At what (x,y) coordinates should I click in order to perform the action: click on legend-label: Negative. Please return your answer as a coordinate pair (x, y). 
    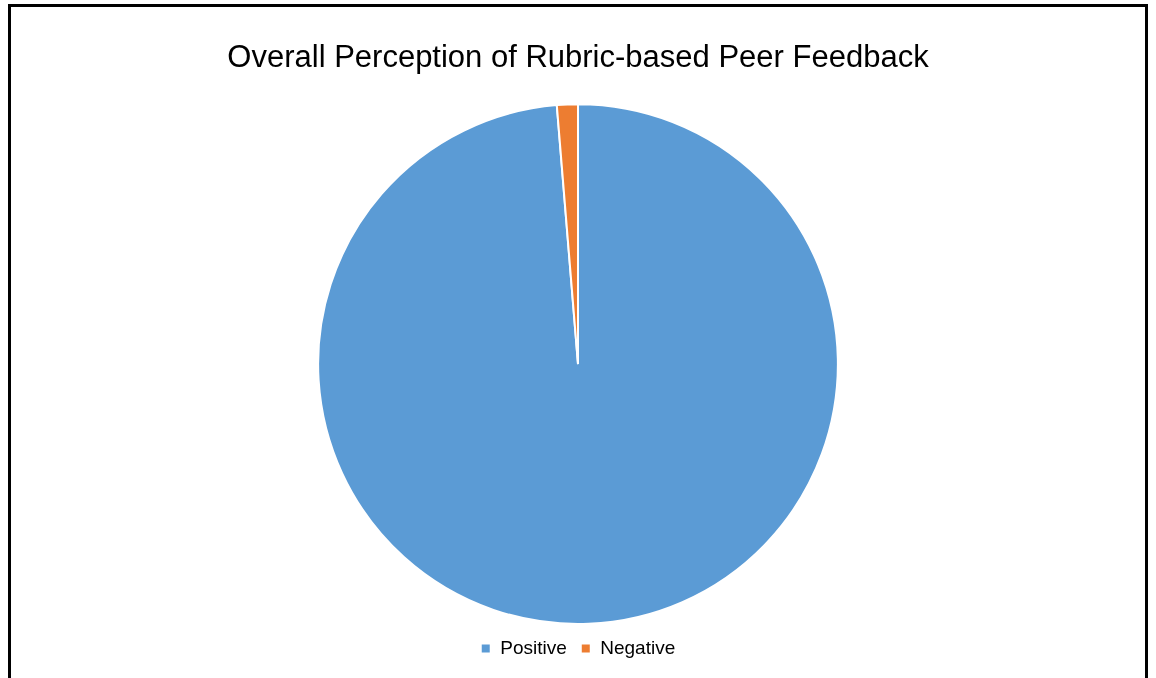
    Looking at the image, I should click on (638, 647).